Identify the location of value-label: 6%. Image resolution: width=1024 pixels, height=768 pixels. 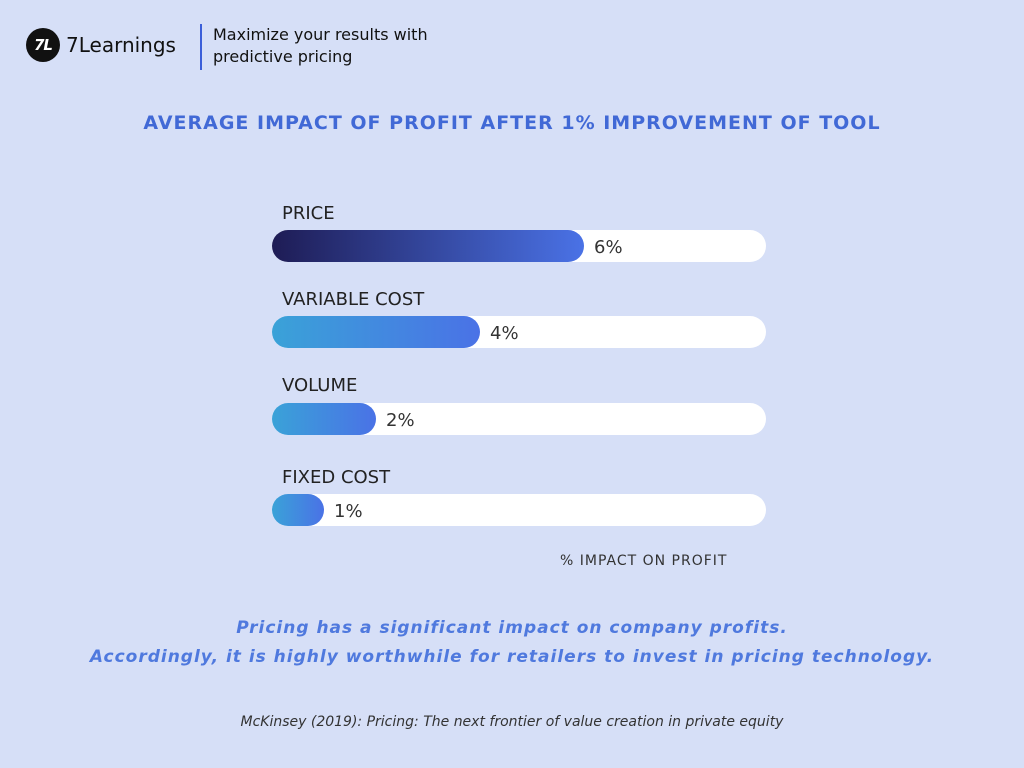
(608, 247).